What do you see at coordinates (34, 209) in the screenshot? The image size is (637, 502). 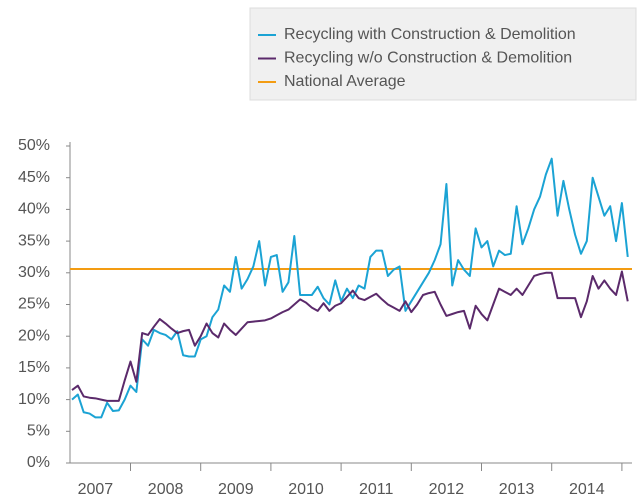 I see `y-tick-label: 40%` at bounding box center [34, 209].